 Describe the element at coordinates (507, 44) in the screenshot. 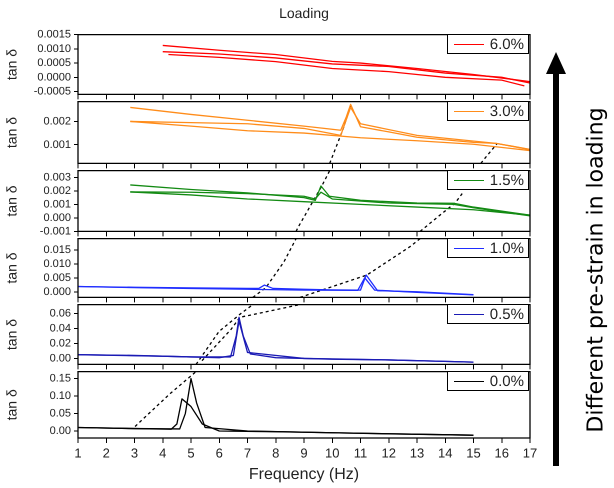

I see `legend-label: 6.0%` at that location.